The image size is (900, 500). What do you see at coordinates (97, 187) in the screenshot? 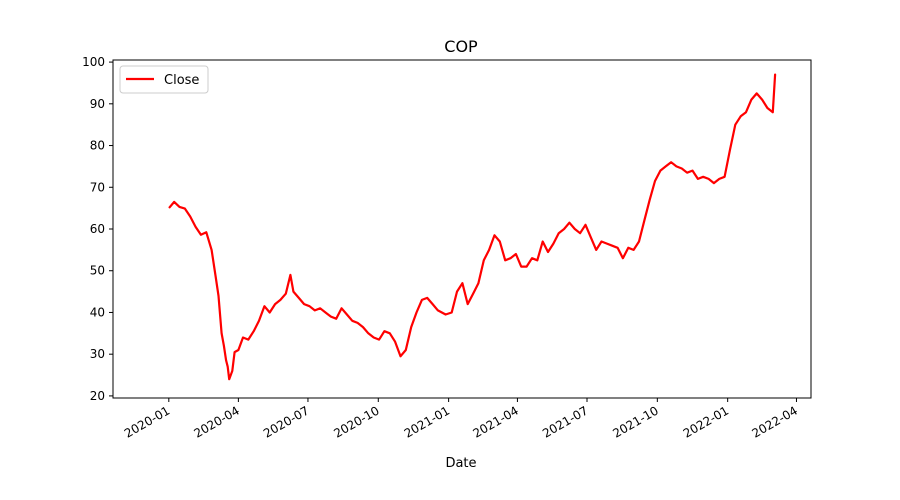
I see `y-tick-label: 70` at bounding box center [97, 187].